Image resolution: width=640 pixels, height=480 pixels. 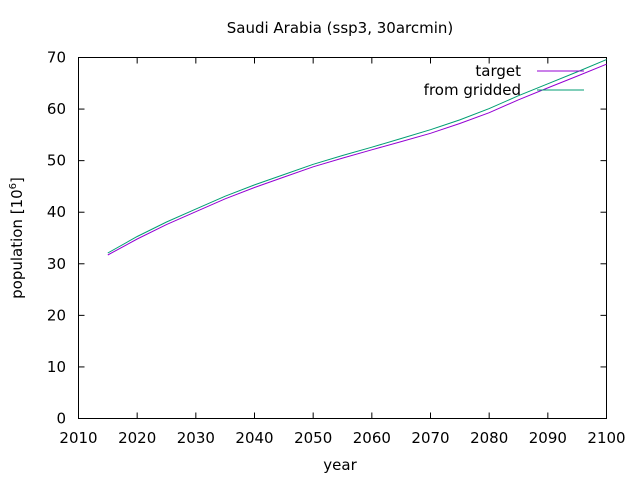 What do you see at coordinates (56, 161) in the screenshot?
I see `y-tick-label: 50` at bounding box center [56, 161].